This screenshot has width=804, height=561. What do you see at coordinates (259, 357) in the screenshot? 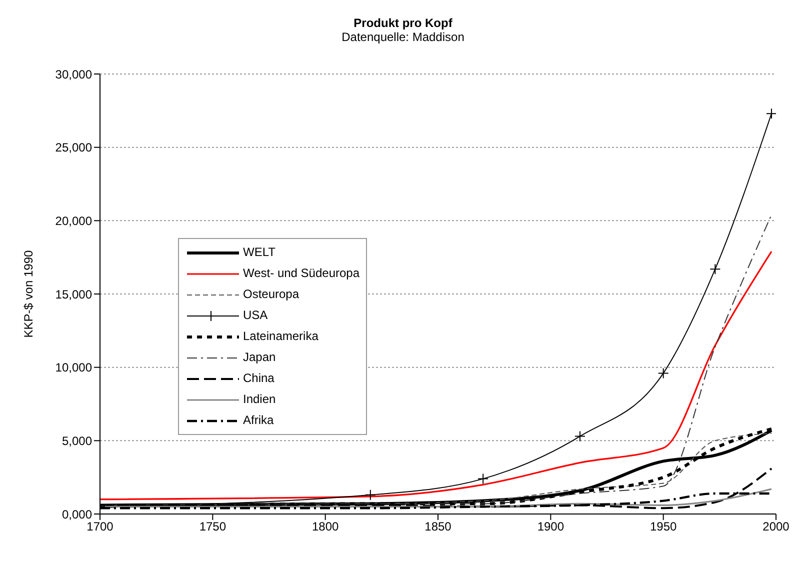
I see `legend-label: Japan` at bounding box center [259, 357].